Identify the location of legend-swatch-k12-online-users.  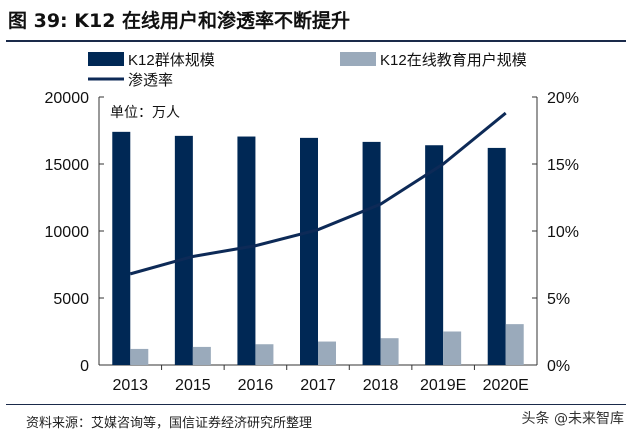
(358, 59).